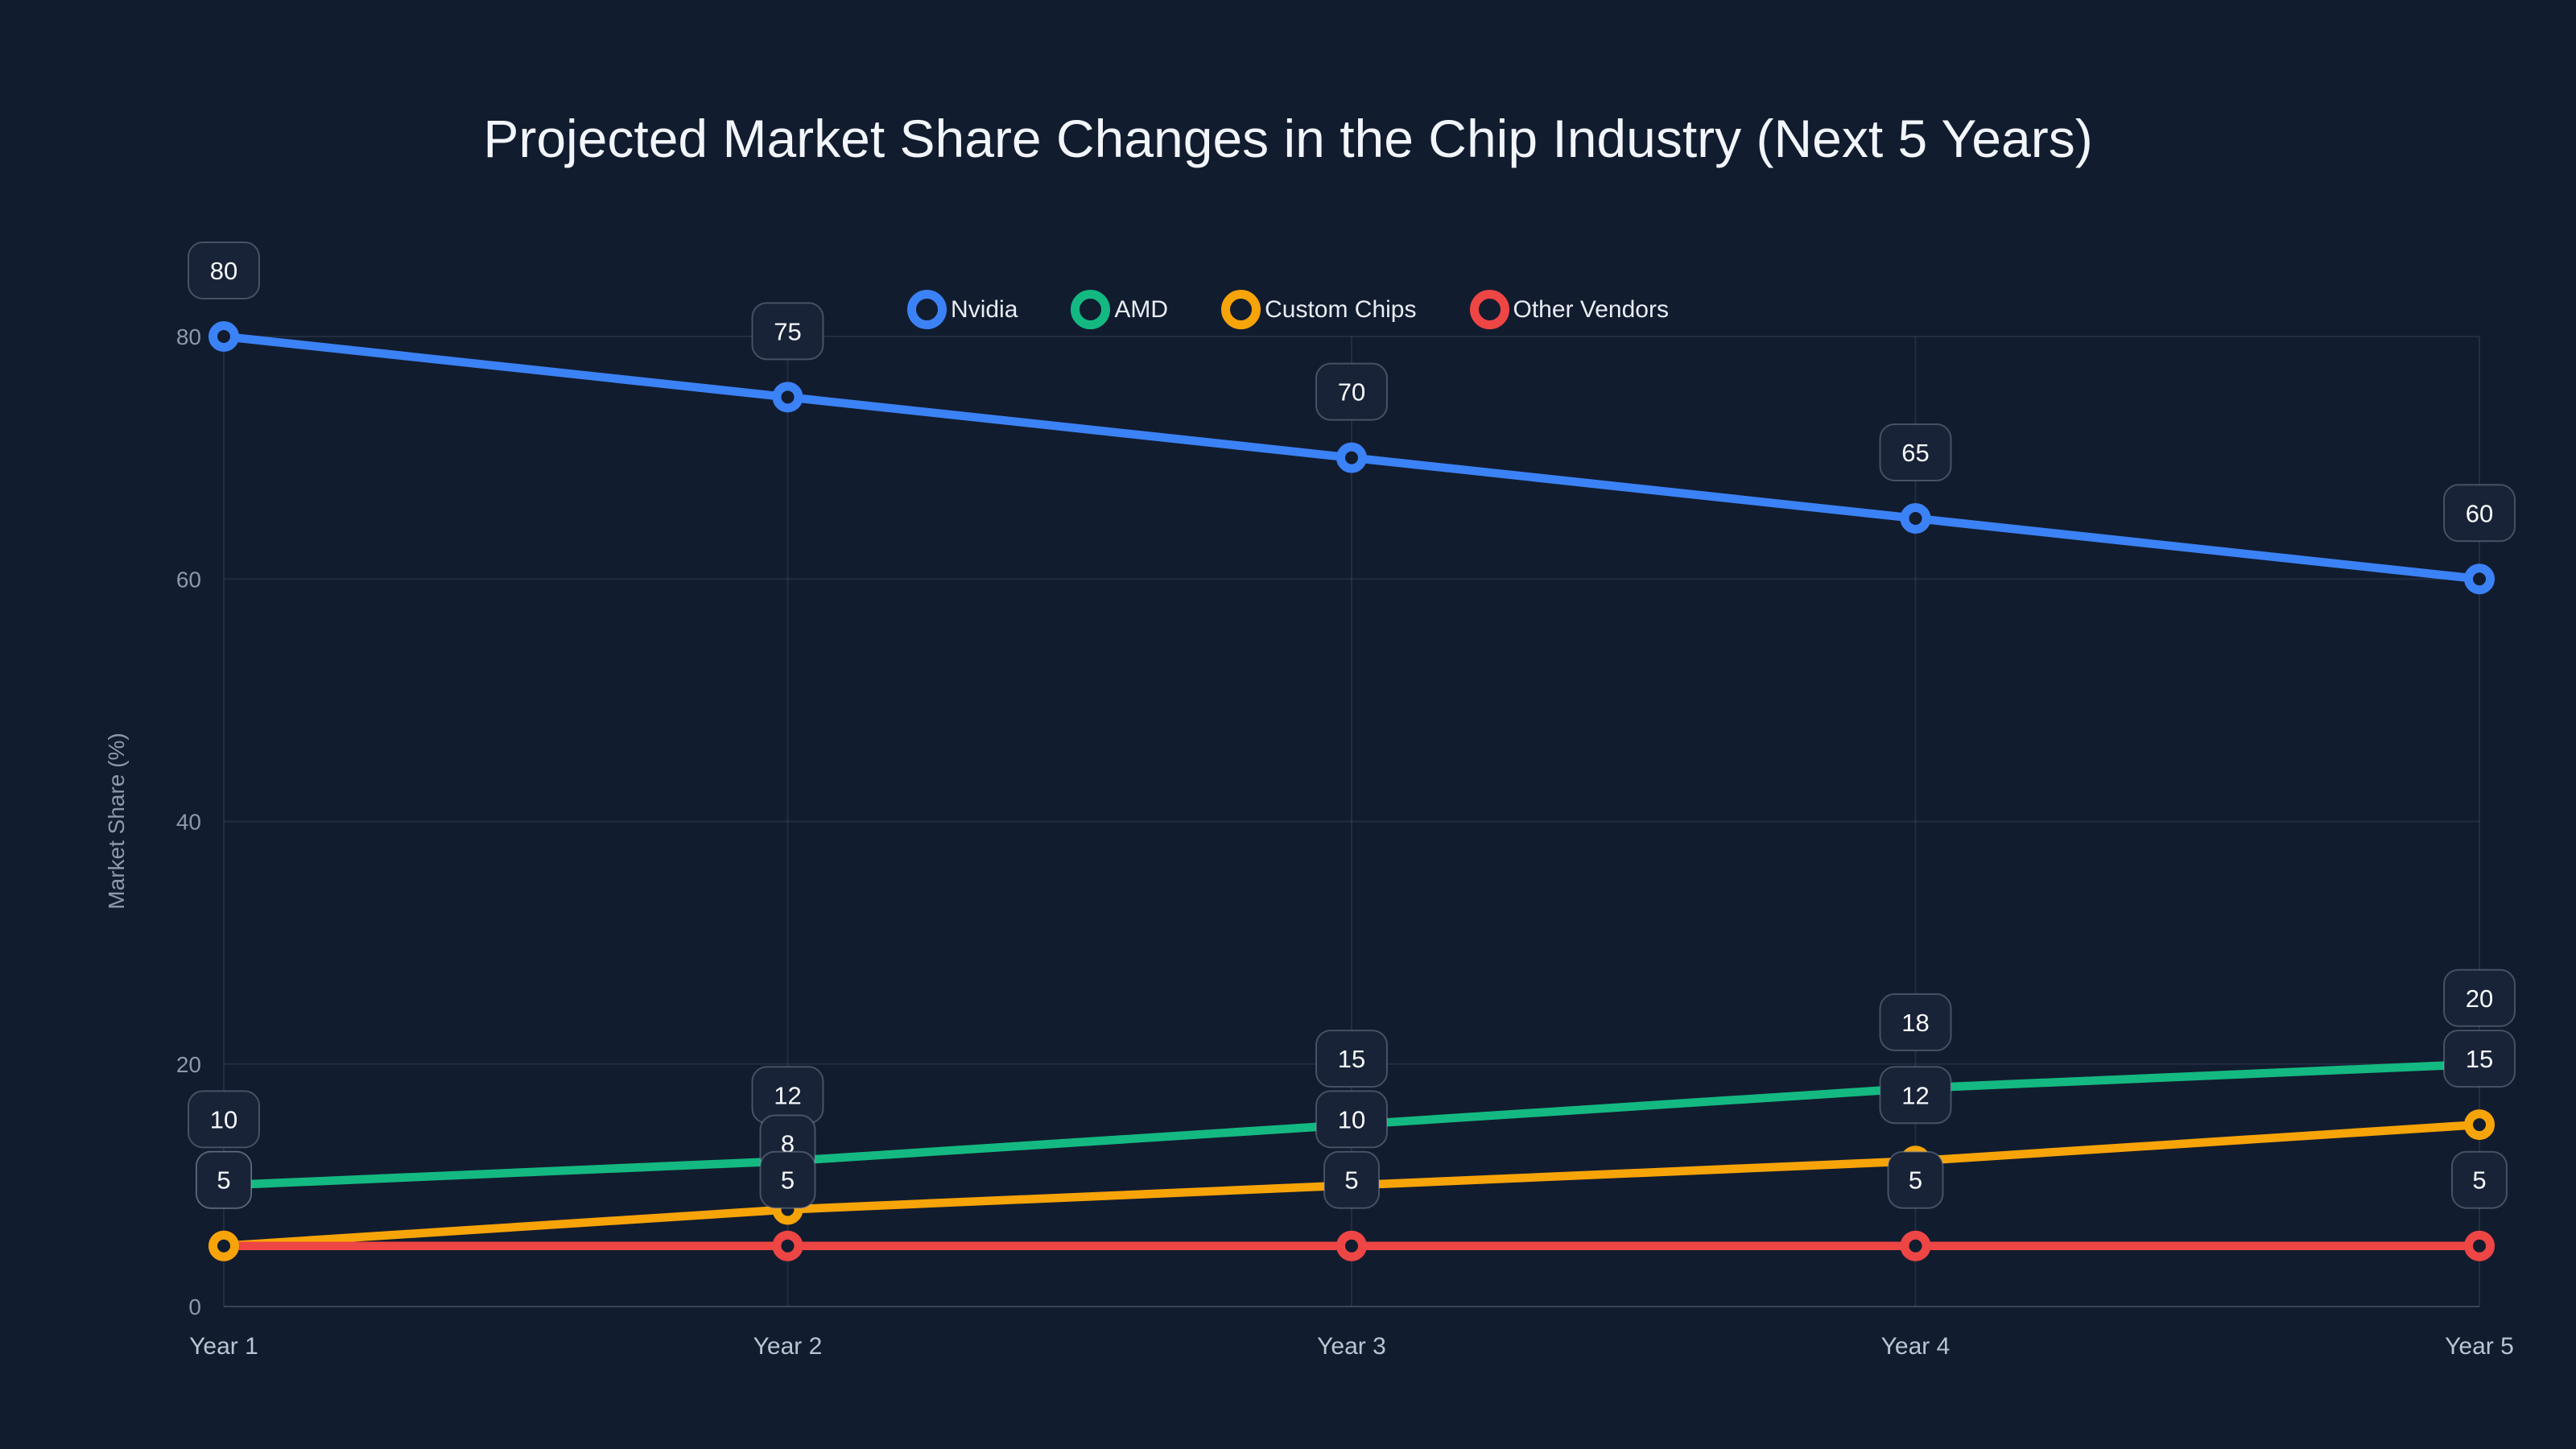  I want to click on x-tick-label: Year 3, so click(1351, 1346).